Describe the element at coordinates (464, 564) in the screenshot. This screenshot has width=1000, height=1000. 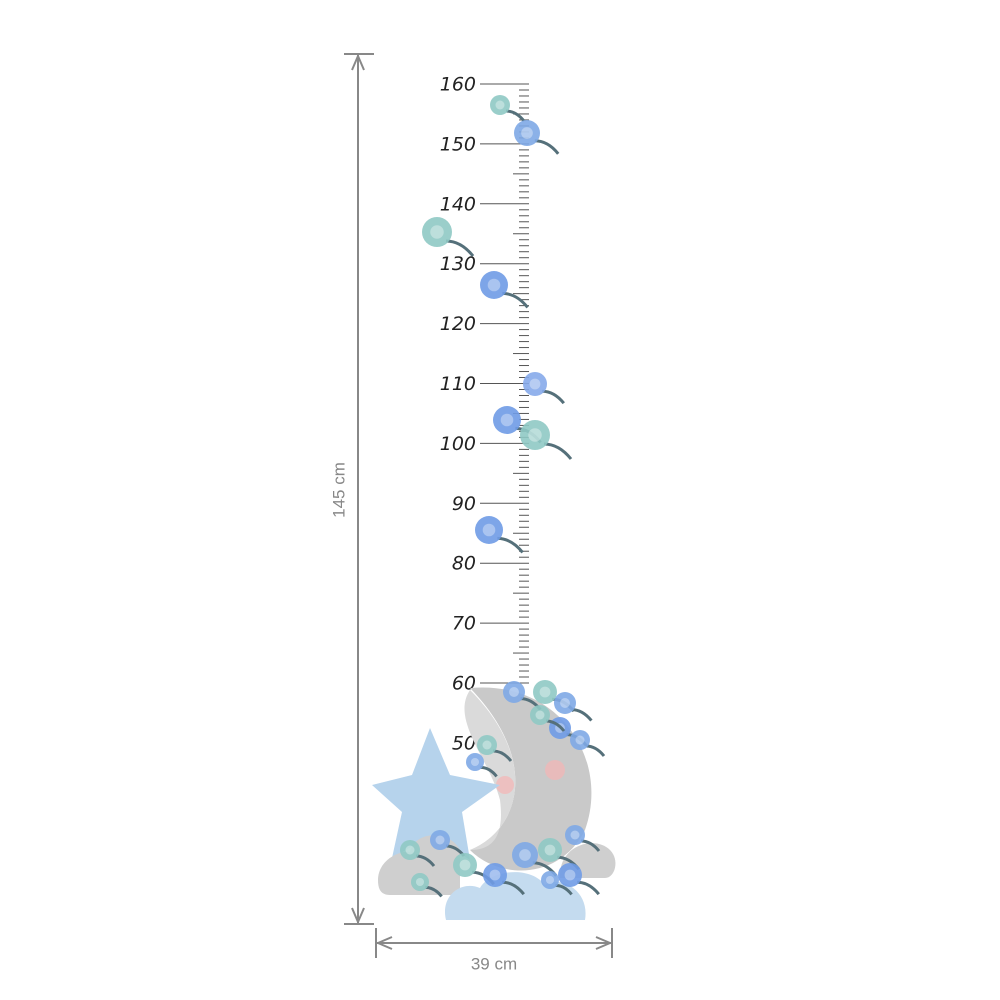
I see `ruler-label: 80` at that location.